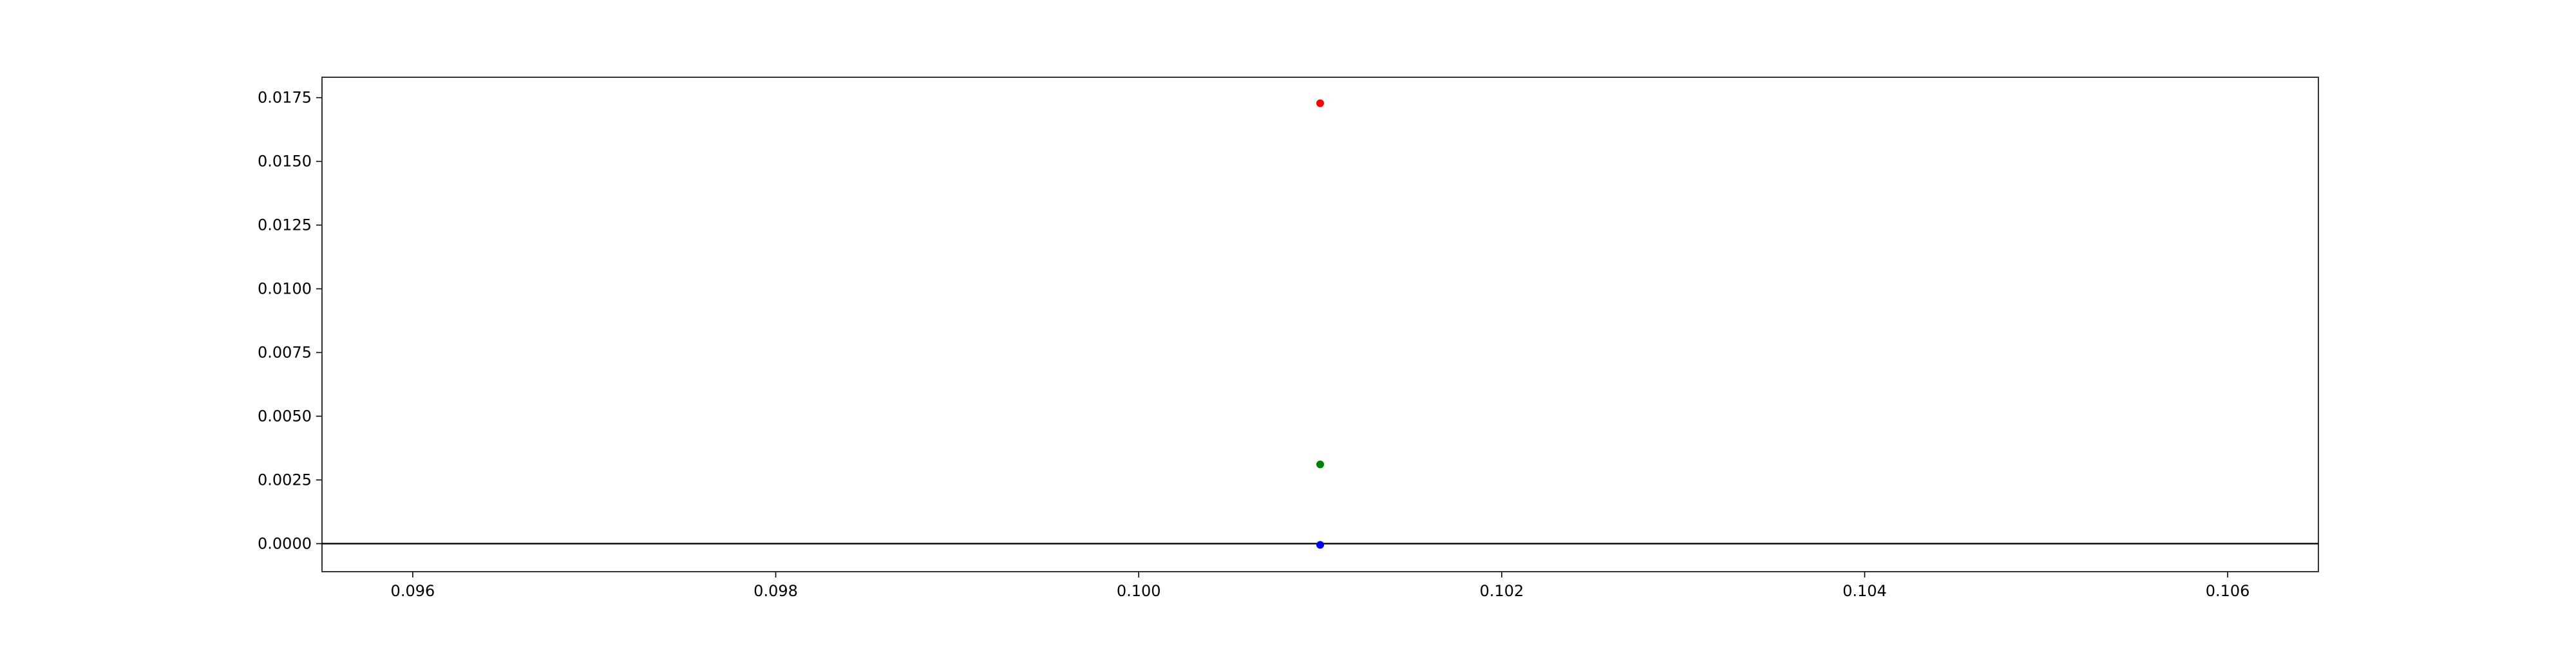 Image resolution: width=2576 pixels, height=647 pixels. I want to click on y-tick-label: 0.0075, so click(285, 353).